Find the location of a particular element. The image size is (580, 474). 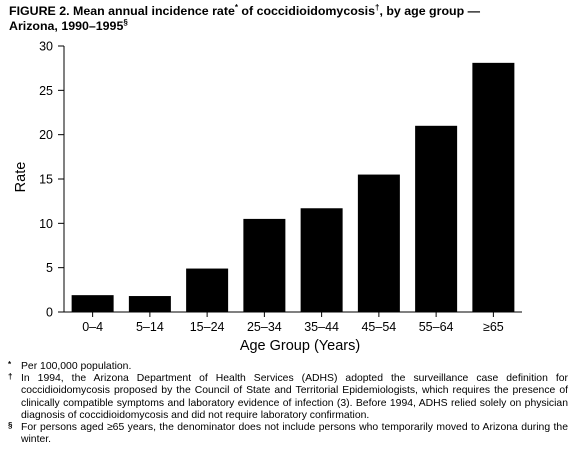

y-tick-label: 30 is located at coordinates (46, 47).